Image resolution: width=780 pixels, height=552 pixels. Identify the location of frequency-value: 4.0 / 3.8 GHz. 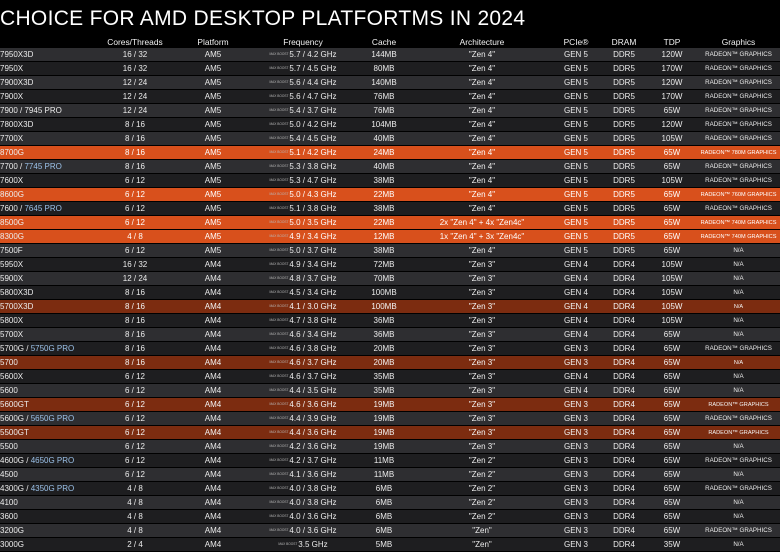
(313, 502).